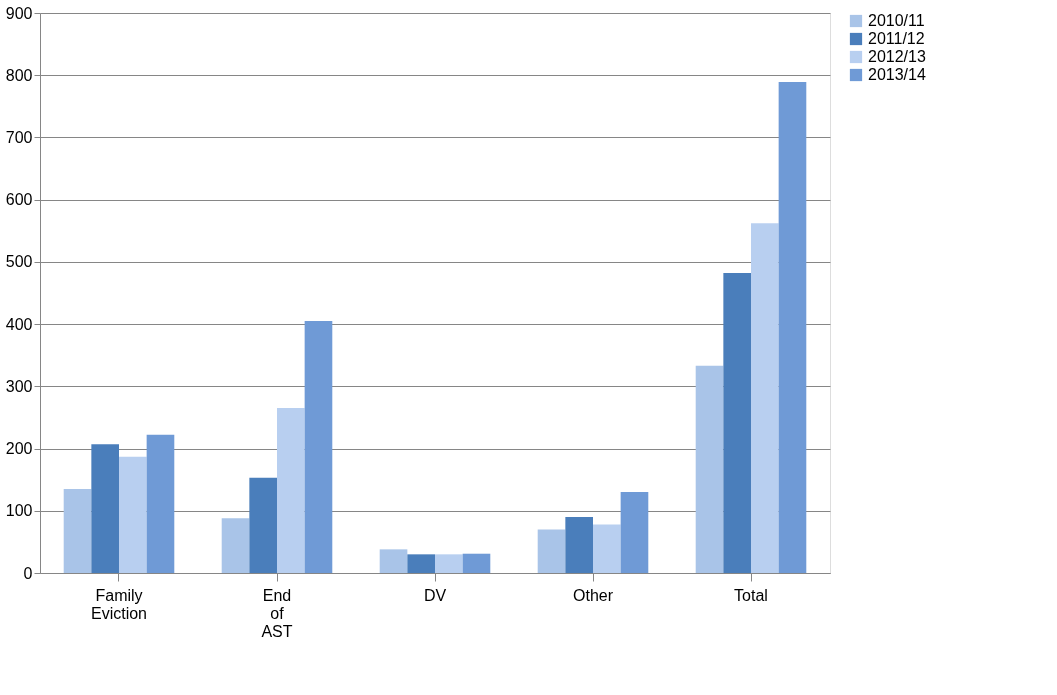 The image size is (1057, 695). Describe the element at coordinates (593, 595) in the screenshot. I see `x-tick-label: Other` at that location.